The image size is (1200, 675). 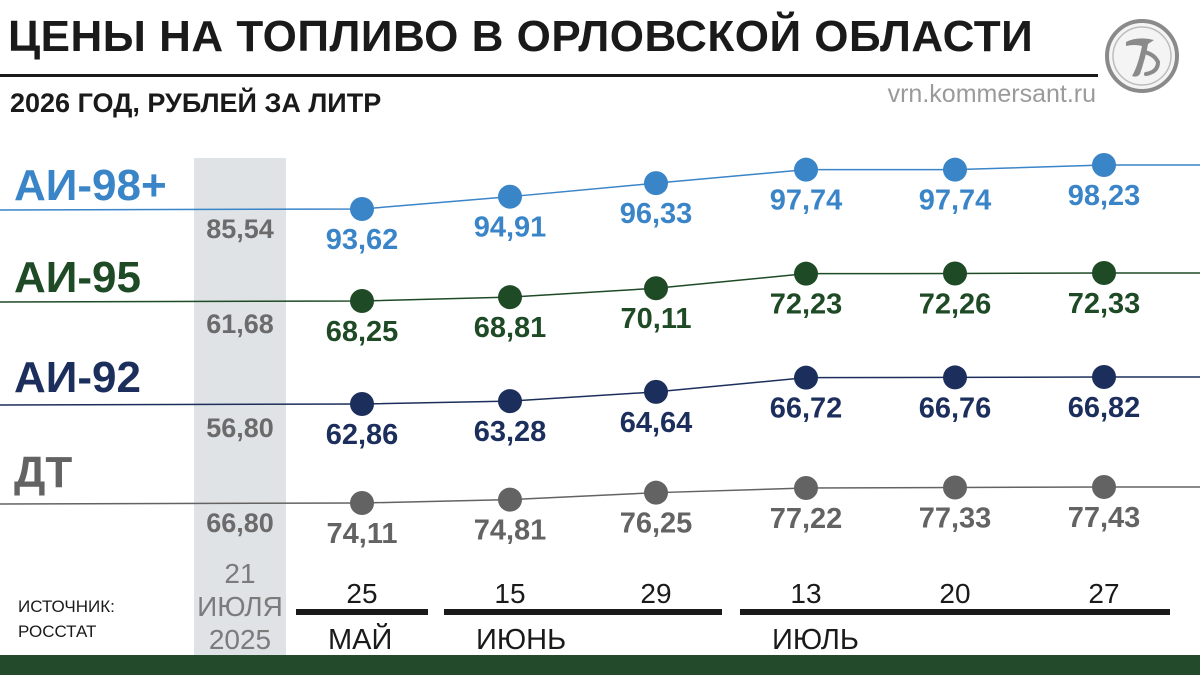 I want to click on data-label-3-1: 74,81, so click(x=510, y=531).